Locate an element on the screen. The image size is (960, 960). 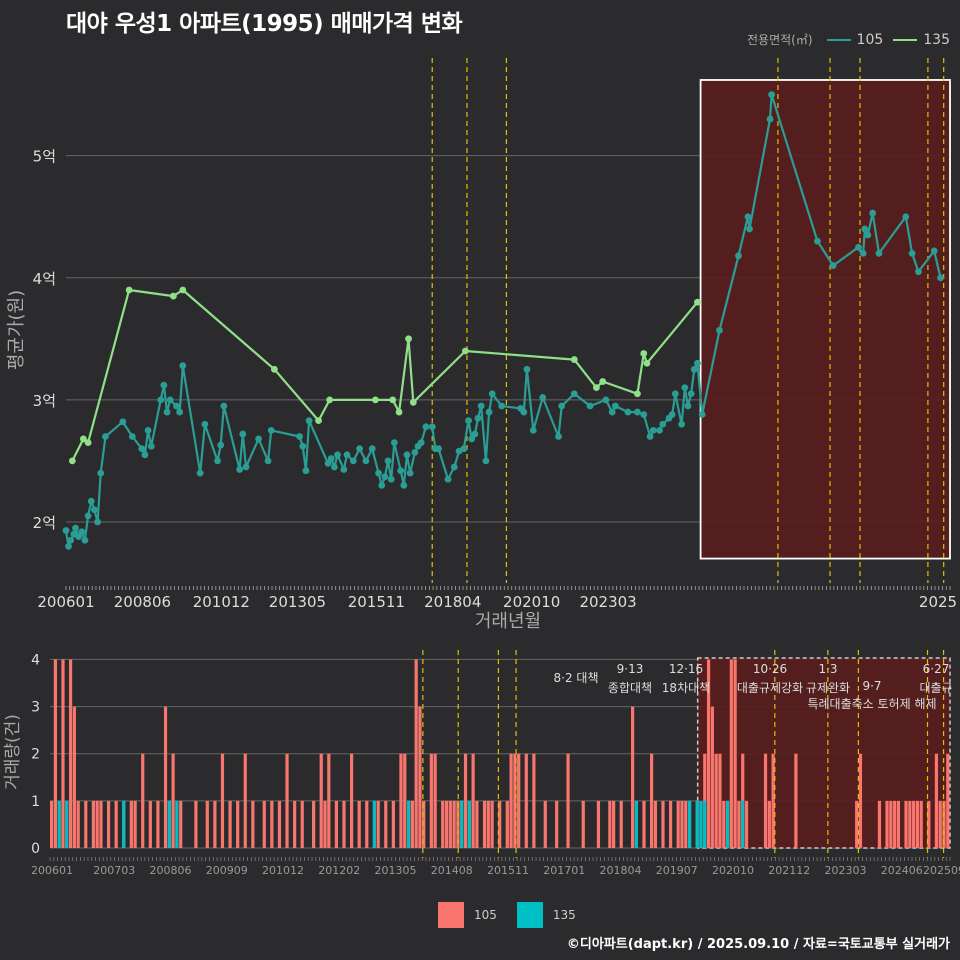
legend-item-105: 105 is located at coordinates (854, 40).